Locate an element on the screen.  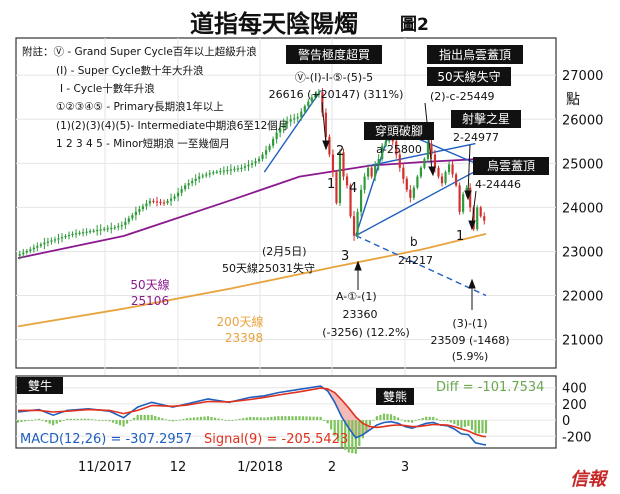
y-tick-label: 24000 is located at coordinates (582, 208).